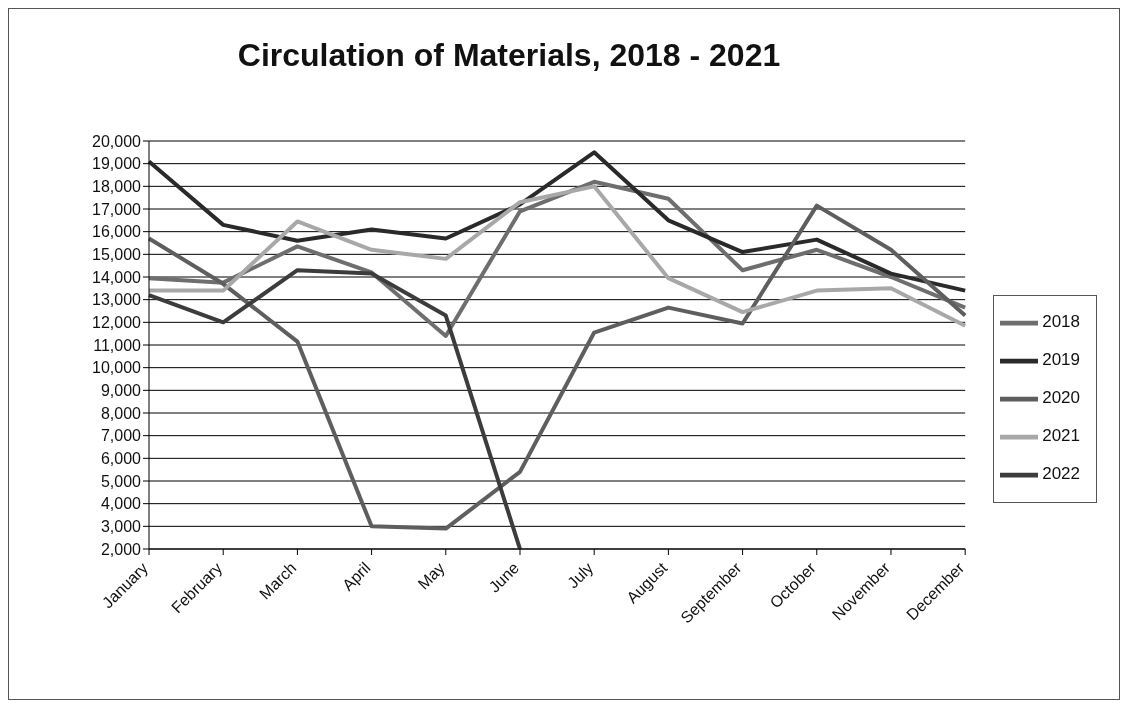 This screenshot has height=717, width=1139. Describe the element at coordinates (117, 141) in the screenshot. I see `y-tick-label: 20,000` at that location.